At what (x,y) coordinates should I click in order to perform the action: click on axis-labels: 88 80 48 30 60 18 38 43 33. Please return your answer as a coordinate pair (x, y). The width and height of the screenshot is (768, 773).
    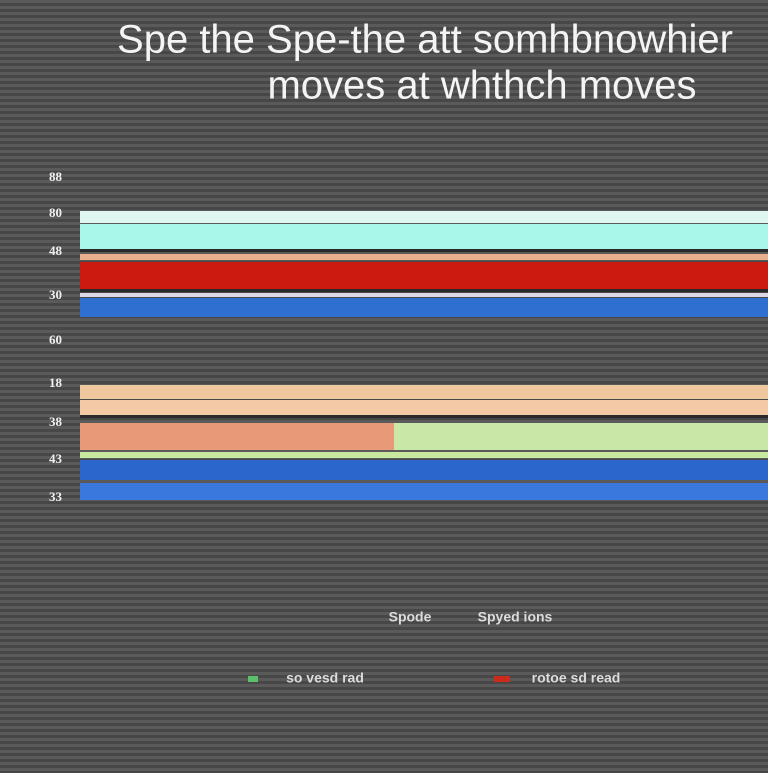
    Looking at the image, I should click on (56, 336).